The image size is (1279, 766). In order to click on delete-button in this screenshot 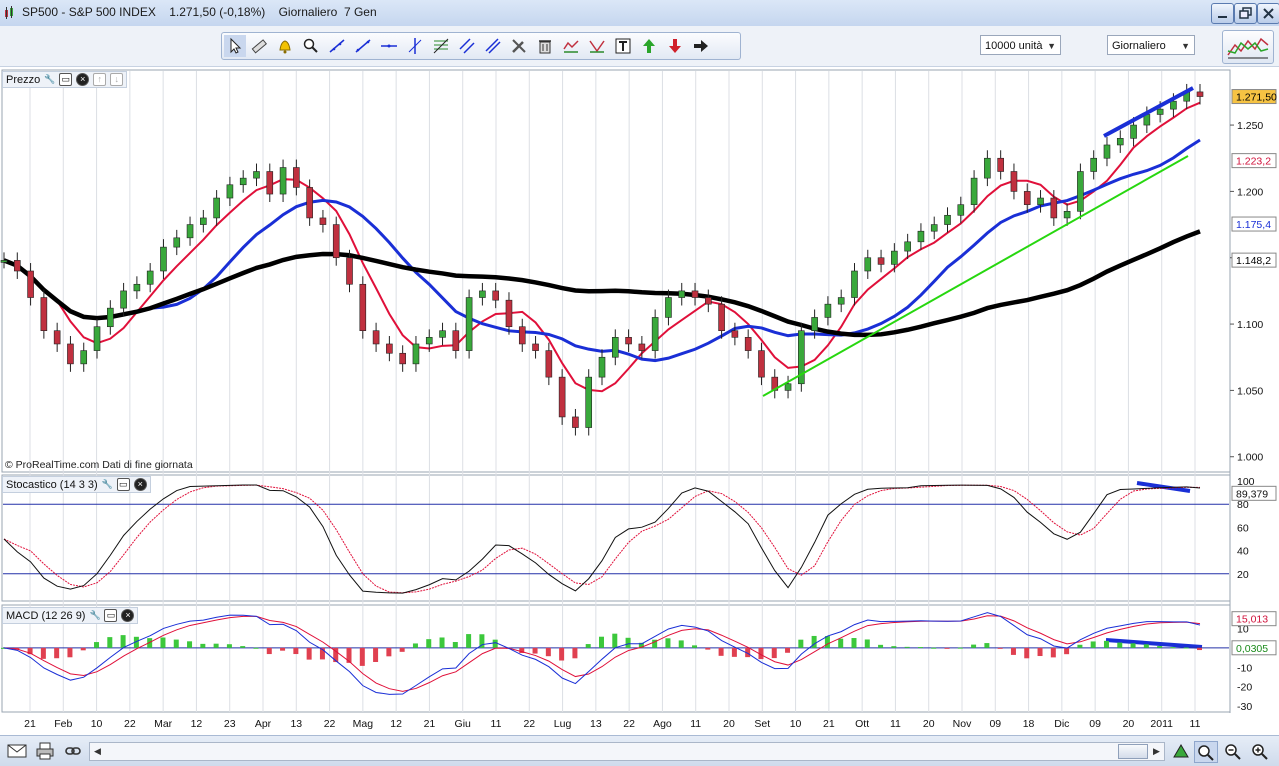, I will do `click(545, 46)`.